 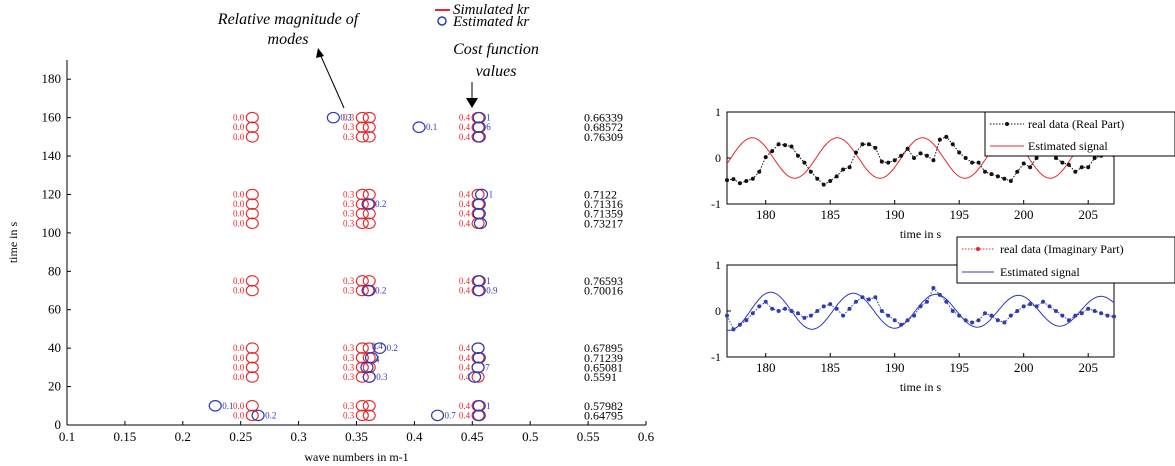 I want to click on estimated-magnitude-label: 0.1, so click(x=227, y=406).